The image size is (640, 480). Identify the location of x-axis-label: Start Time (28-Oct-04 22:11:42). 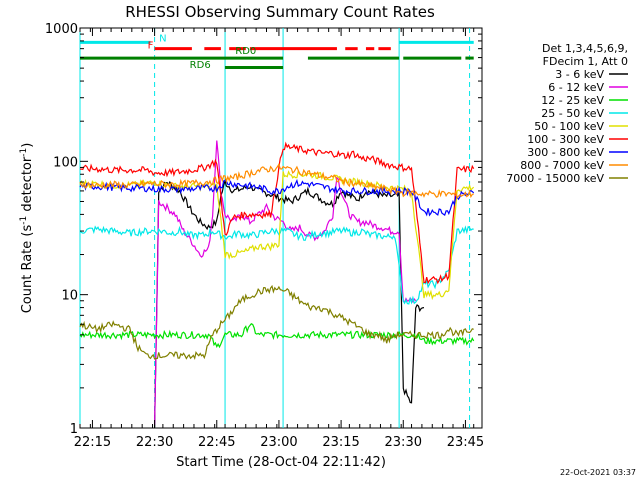
(281, 462).